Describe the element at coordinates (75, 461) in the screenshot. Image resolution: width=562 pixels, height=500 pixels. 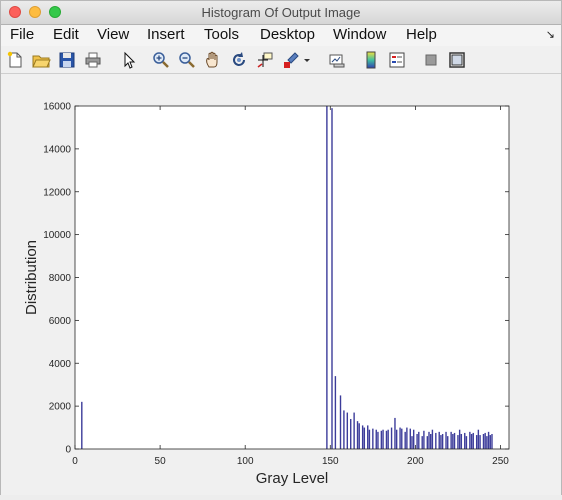
I see `x-tick-label: 0` at that location.